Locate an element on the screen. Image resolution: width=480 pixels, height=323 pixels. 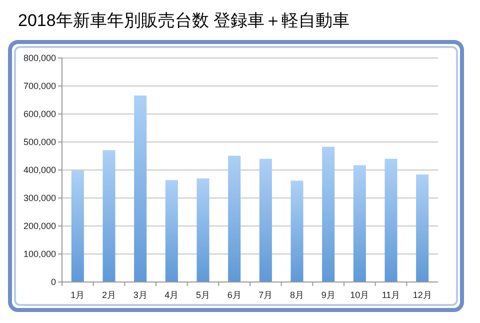
x-tick-label: 5月 is located at coordinates (203, 295).